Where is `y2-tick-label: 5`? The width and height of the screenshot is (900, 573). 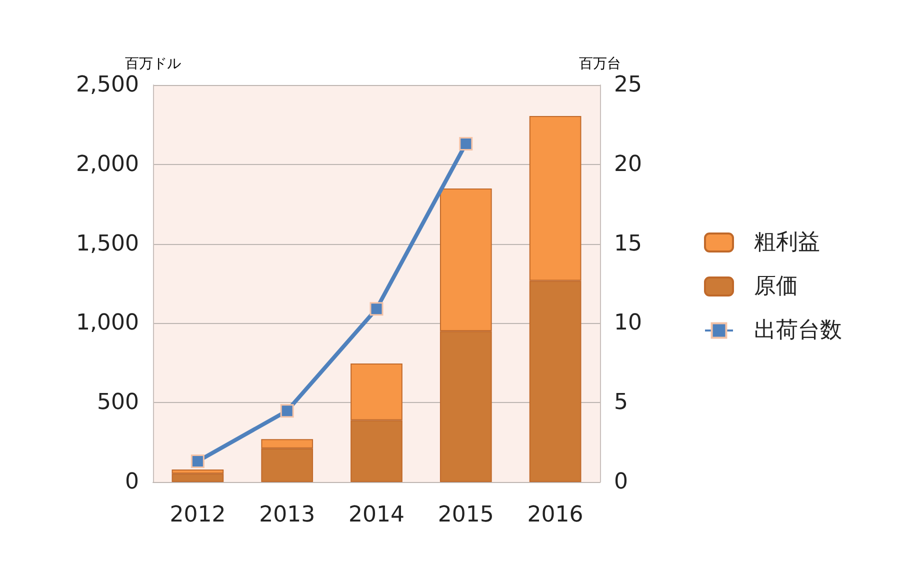 y2-tick-label: 5 is located at coordinates (621, 403).